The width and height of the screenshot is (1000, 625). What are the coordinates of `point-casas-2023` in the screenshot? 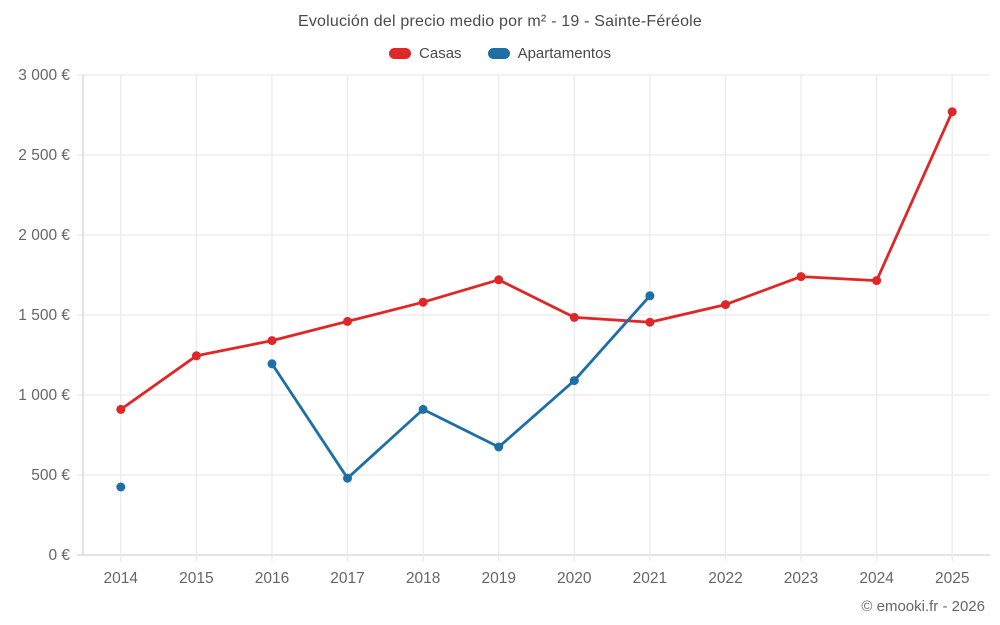 It's located at (801, 277).